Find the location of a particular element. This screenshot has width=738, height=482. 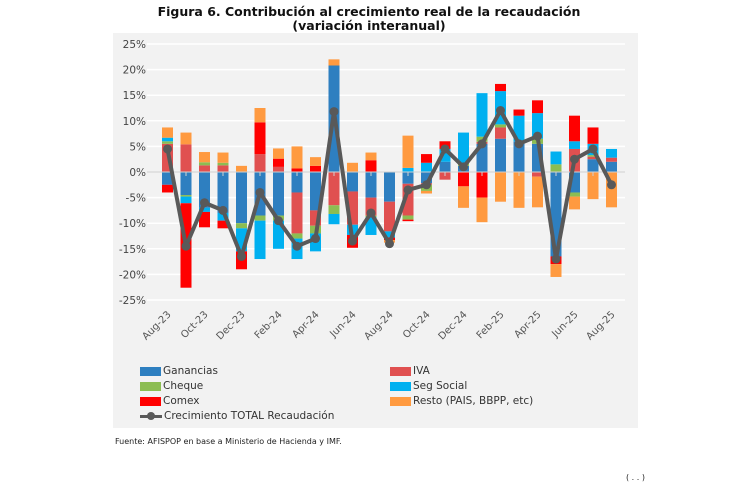

zero-axis is located at coordinates (386, 173).